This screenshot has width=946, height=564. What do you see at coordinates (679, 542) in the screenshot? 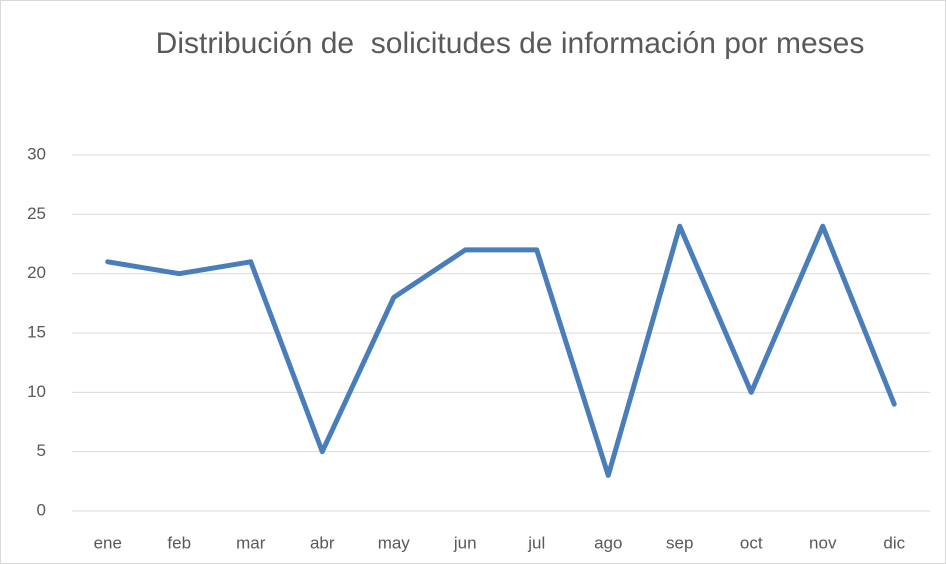
I see `x-tick-label: sep` at bounding box center [679, 542].